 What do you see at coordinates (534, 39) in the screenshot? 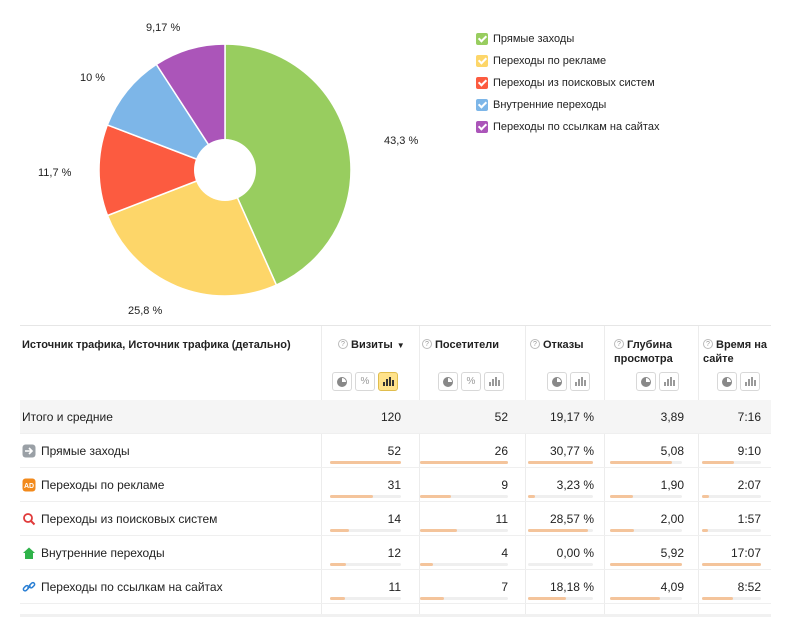
I see `legend-label: Прямые заходы` at bounding box center [534, 39].